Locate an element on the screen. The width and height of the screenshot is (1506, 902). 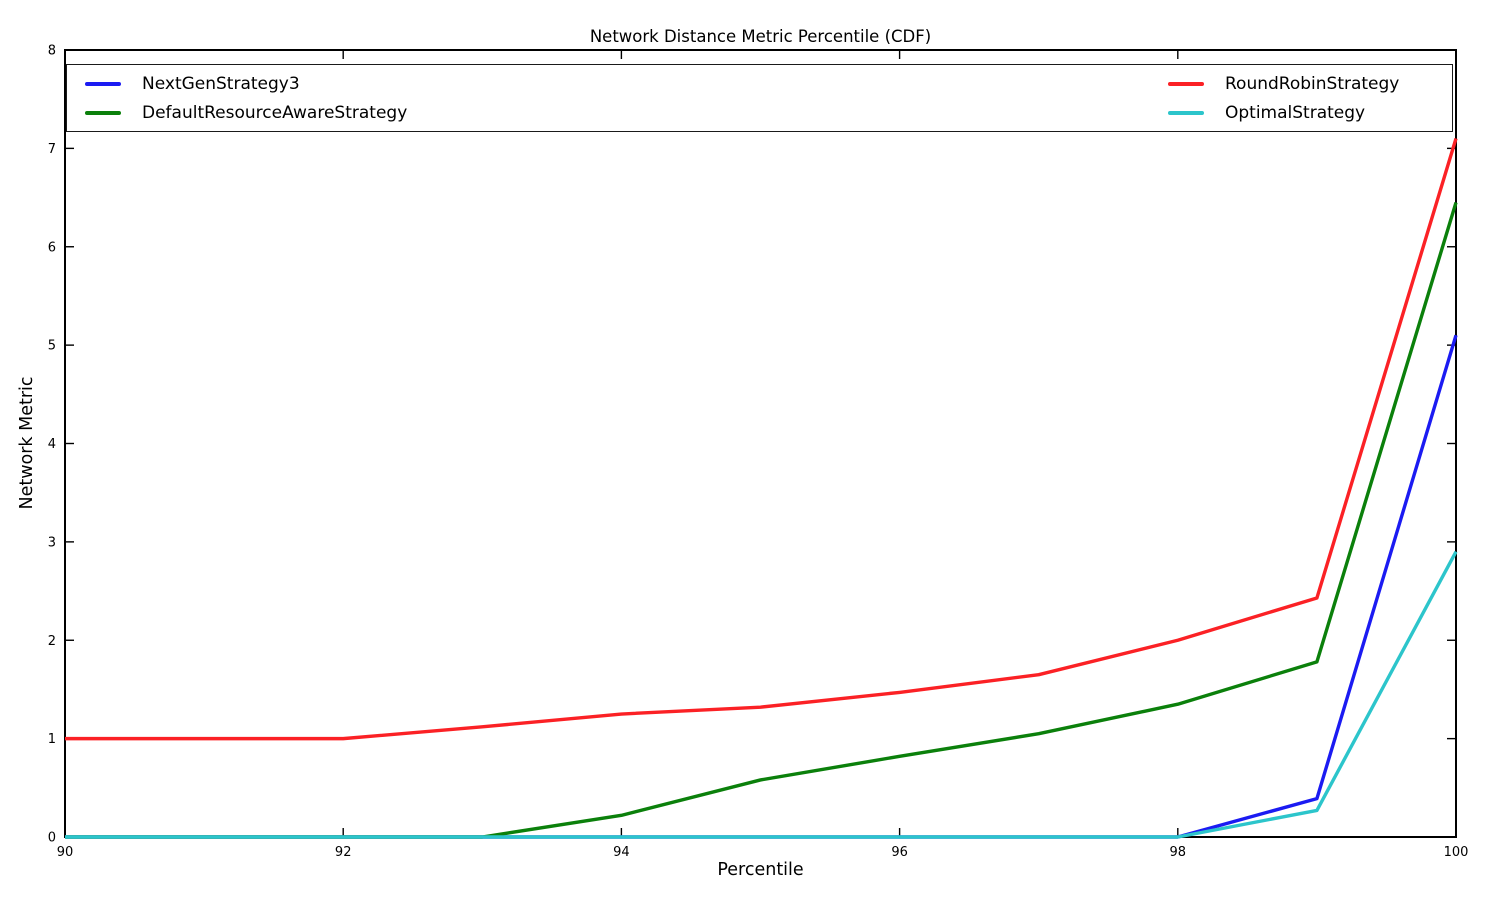
x-tick-label: 98 is located at coordinates (1178, 852).